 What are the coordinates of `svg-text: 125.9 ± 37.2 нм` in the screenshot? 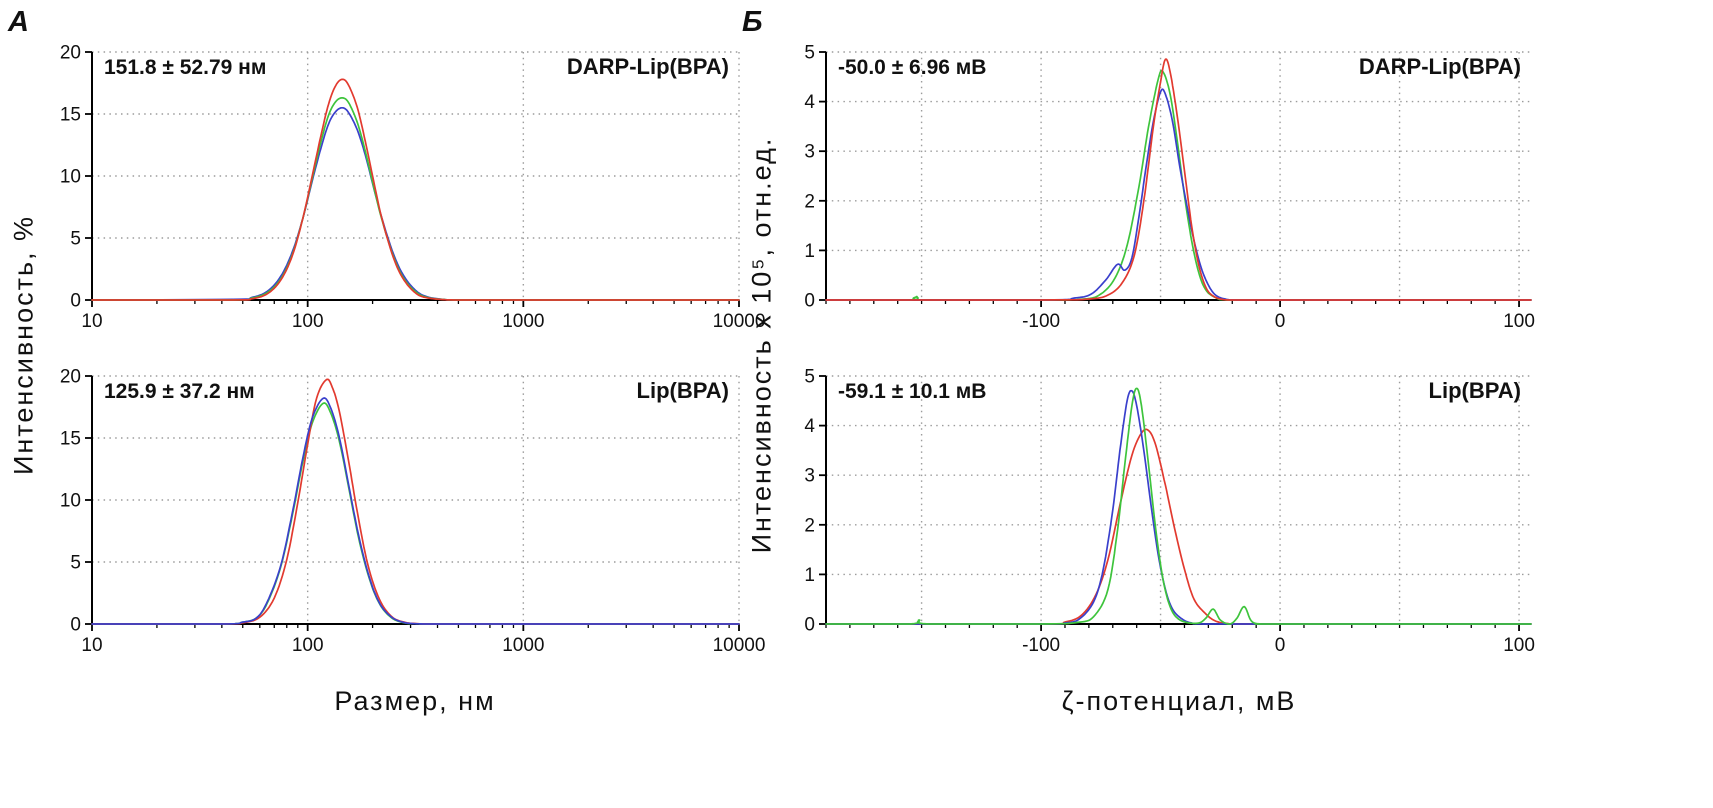 It's located at (179, 391).